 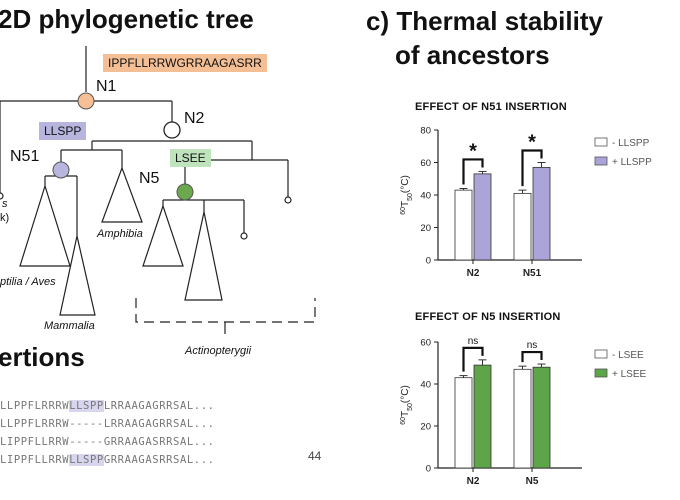 What do you see at coordinates (218, 351) in the screenshot?
I see `taxon-actinopterygii: Actinopterygii` at bounding box center [218, 351].